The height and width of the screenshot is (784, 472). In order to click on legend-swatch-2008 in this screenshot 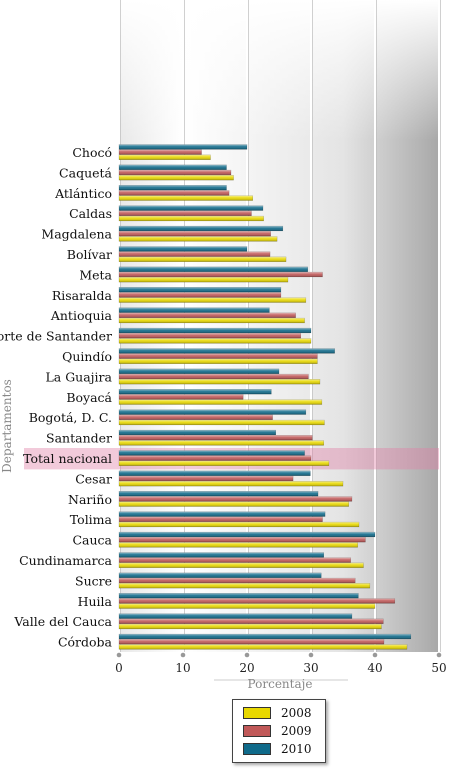, I will do `click(257, 713)`.